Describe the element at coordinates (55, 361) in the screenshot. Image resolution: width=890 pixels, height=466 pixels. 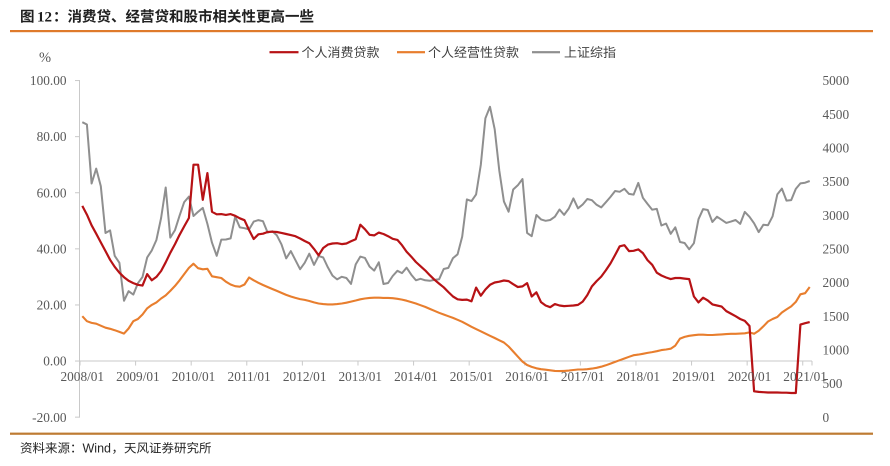
I see `svg-text: 0.00` at that location.